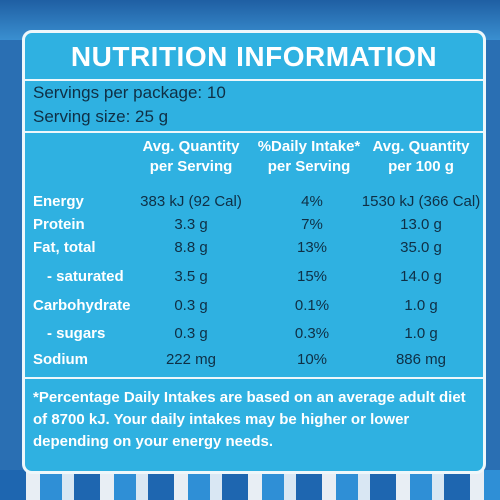  I want to click on value-per-serving: 222 mg, so click(191, 359).